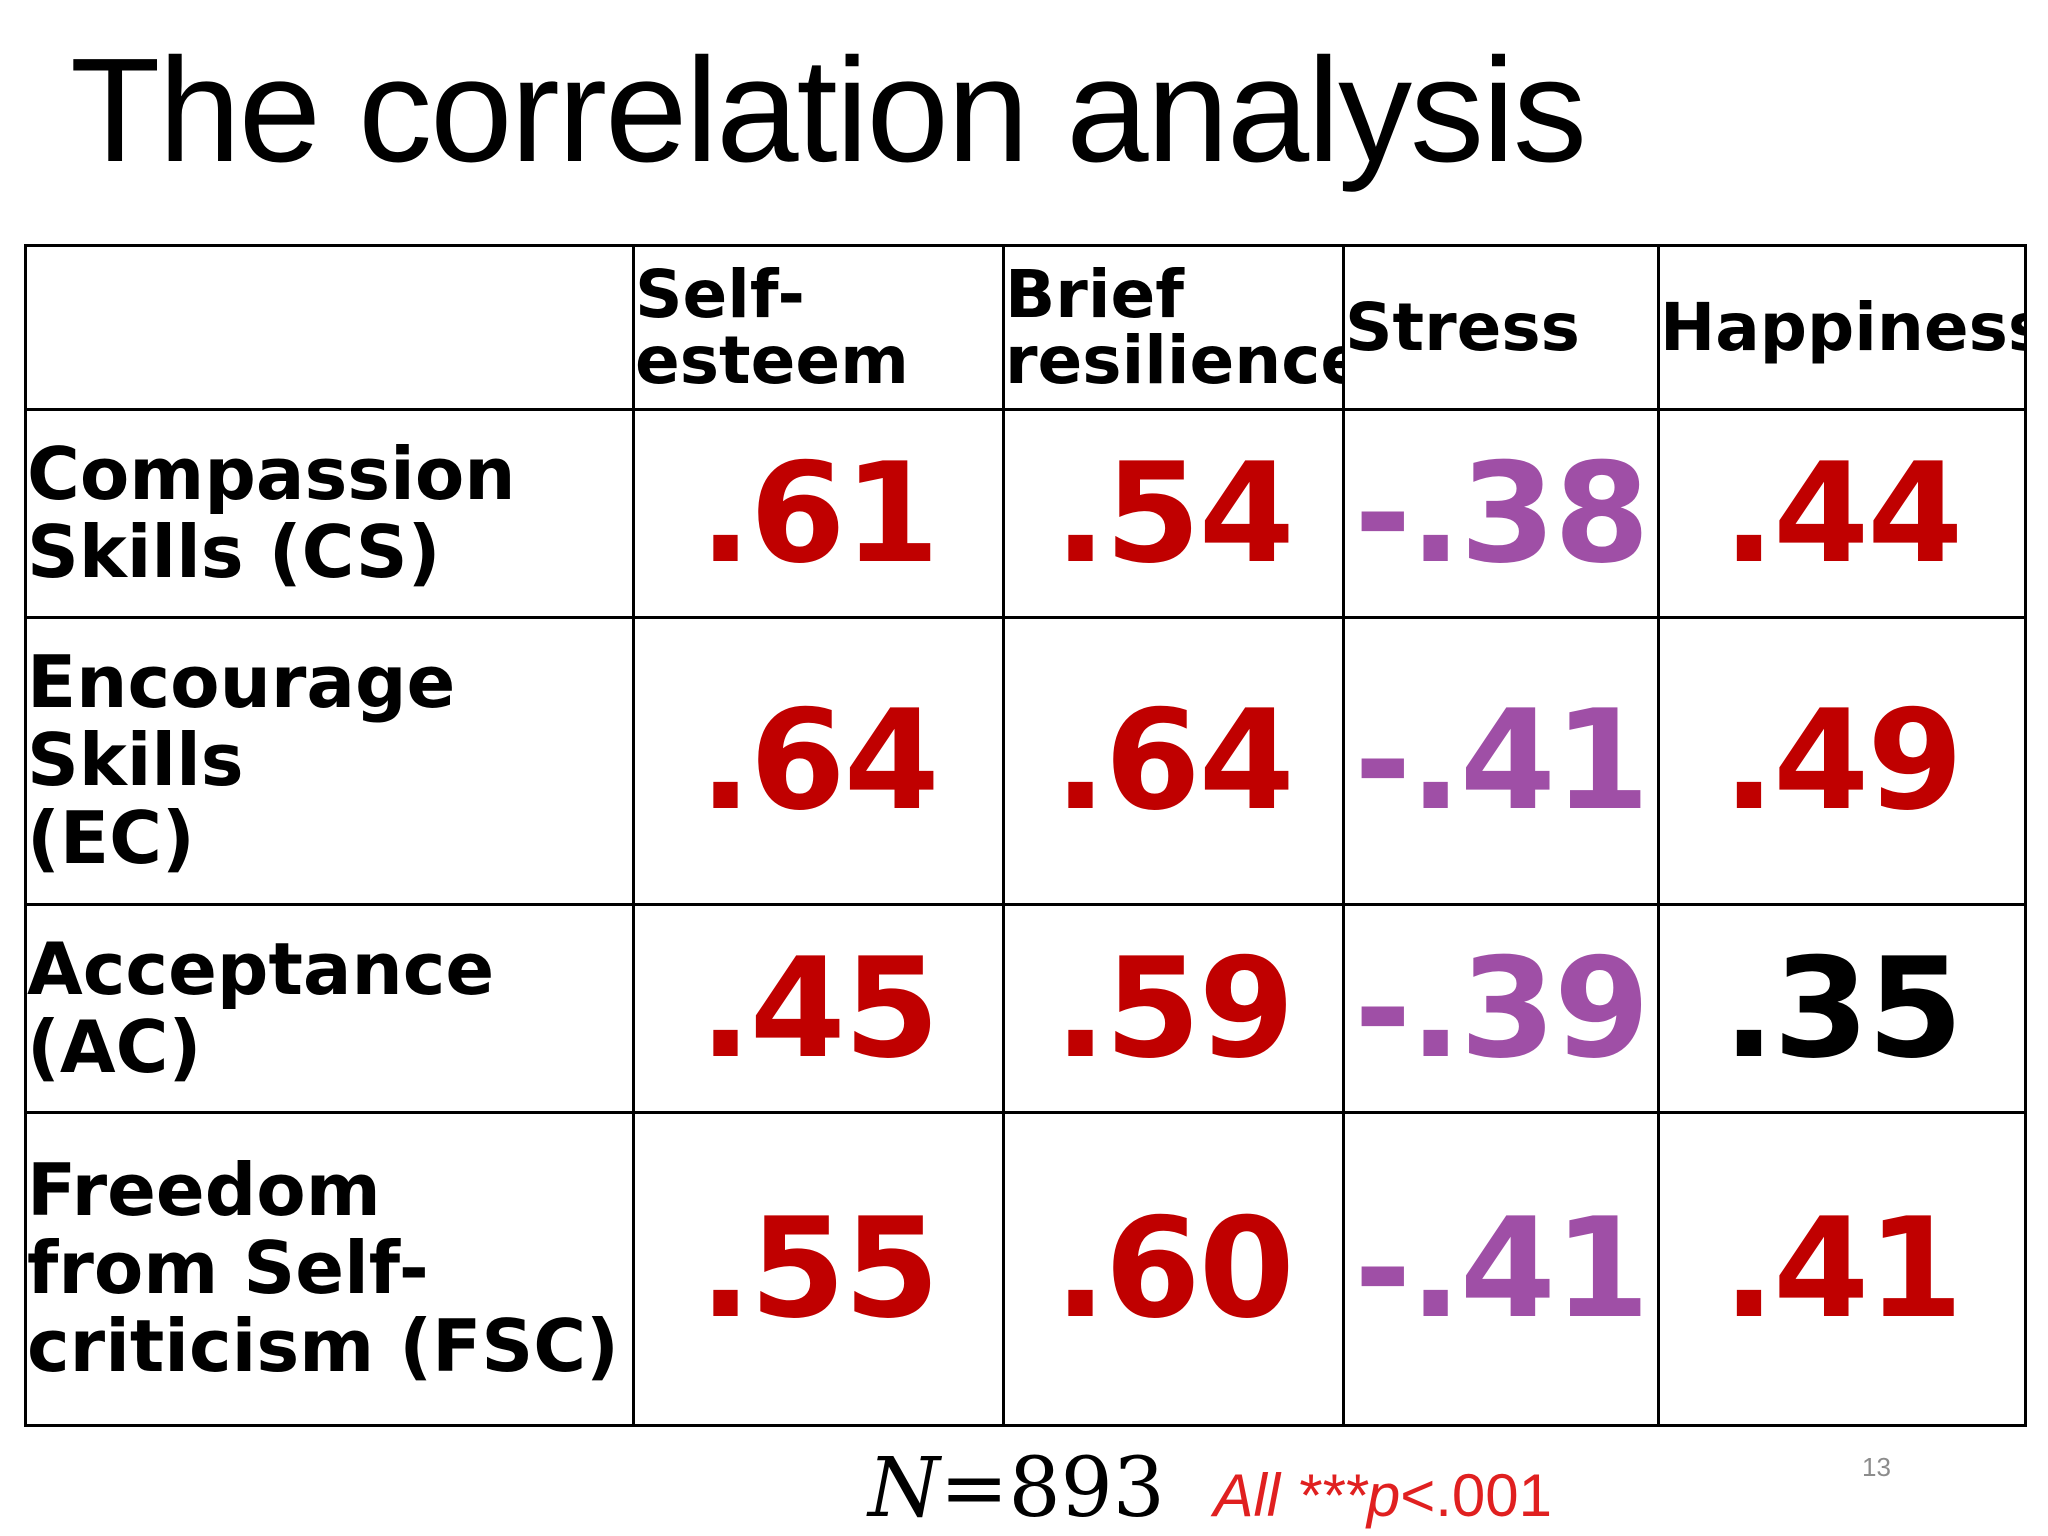  I want to click on column-header-label: Brief resilience, so click(1174, 327).